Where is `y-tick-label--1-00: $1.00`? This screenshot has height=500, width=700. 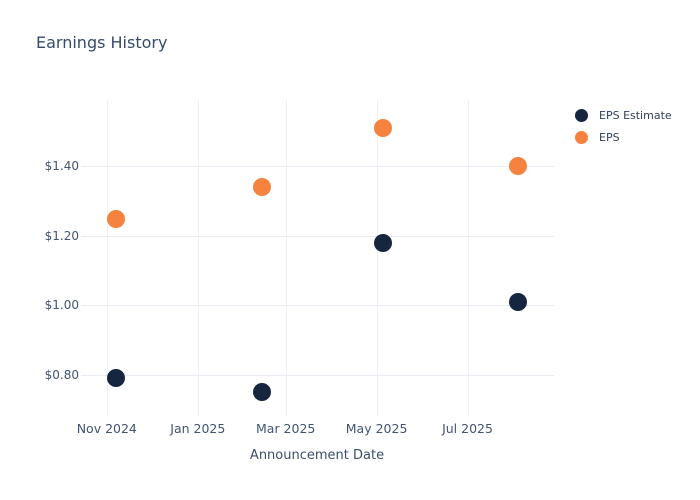
y-tick-label--1-00: $1.00 is located at coordinates (61, 305).